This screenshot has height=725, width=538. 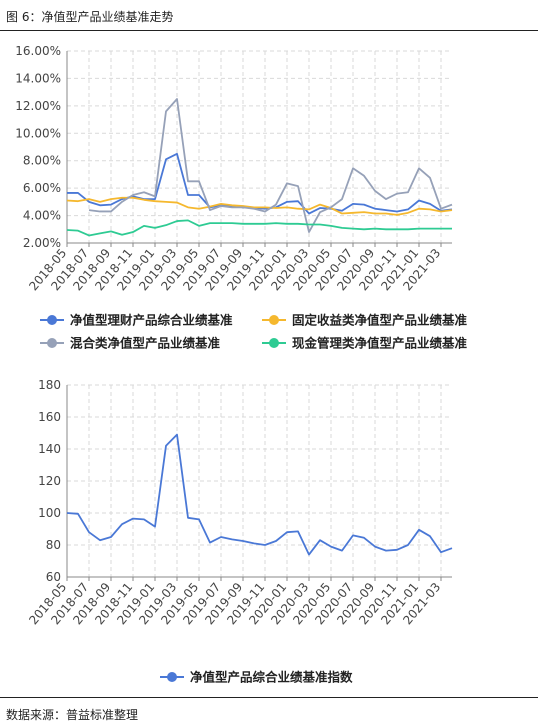 What do you see at coordinates (53, 545) in the screenshot?
I see `y-tick-label: 80` at bounding box center [53, 545].